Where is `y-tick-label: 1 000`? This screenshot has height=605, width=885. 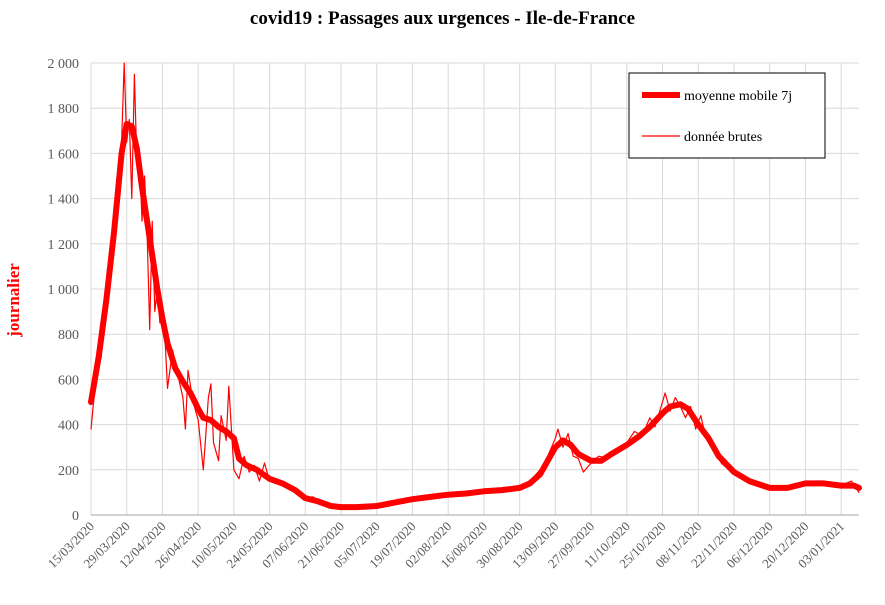
y-tick-label: 1 000 is located at coordinates (64, 290).